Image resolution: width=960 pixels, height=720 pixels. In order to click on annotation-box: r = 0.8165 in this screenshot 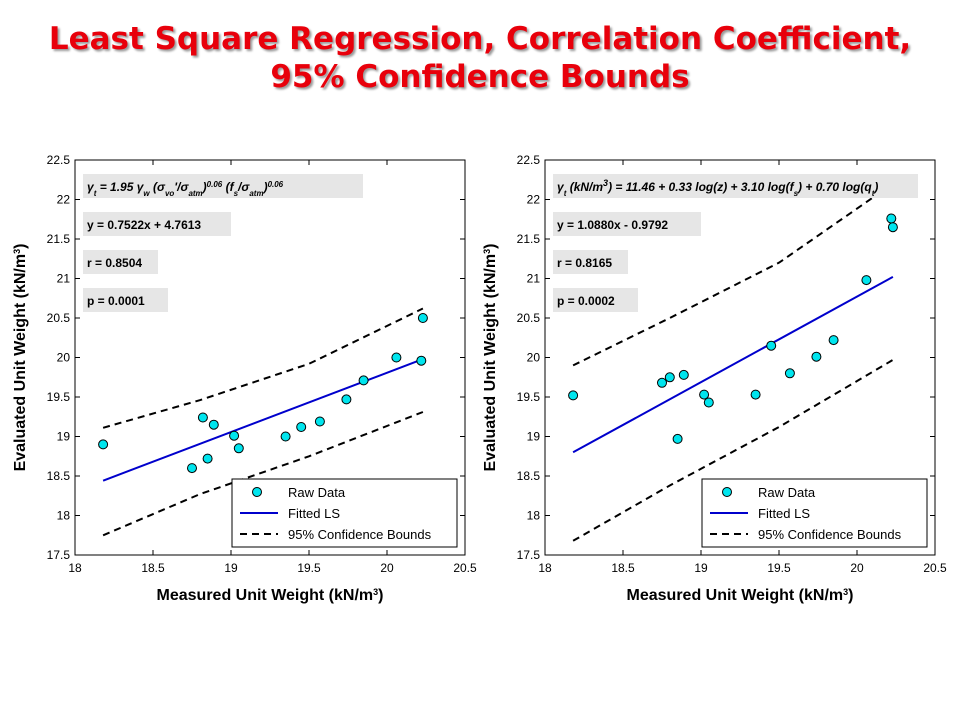, I will do `click(590, 262)`.